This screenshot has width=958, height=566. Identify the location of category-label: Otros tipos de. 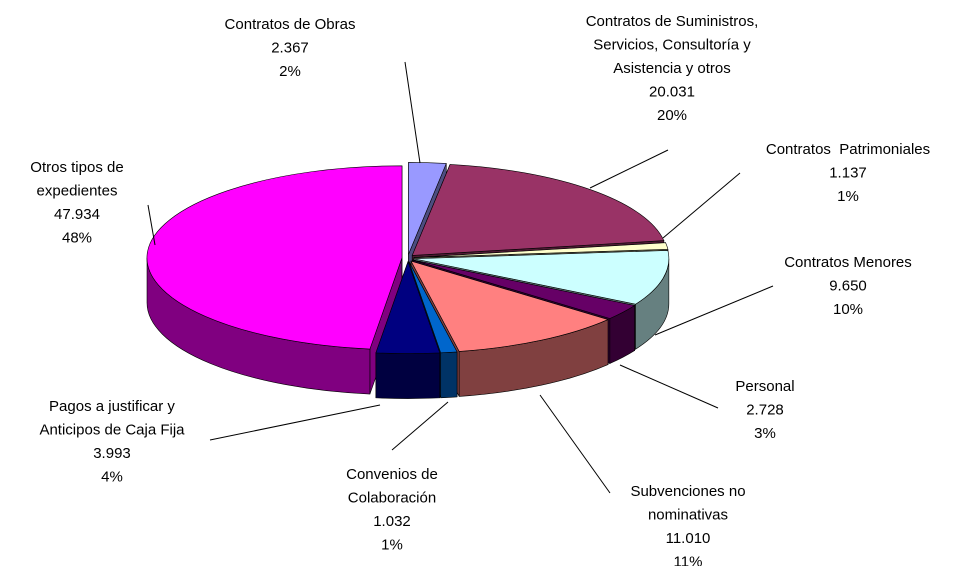
(76, 167).